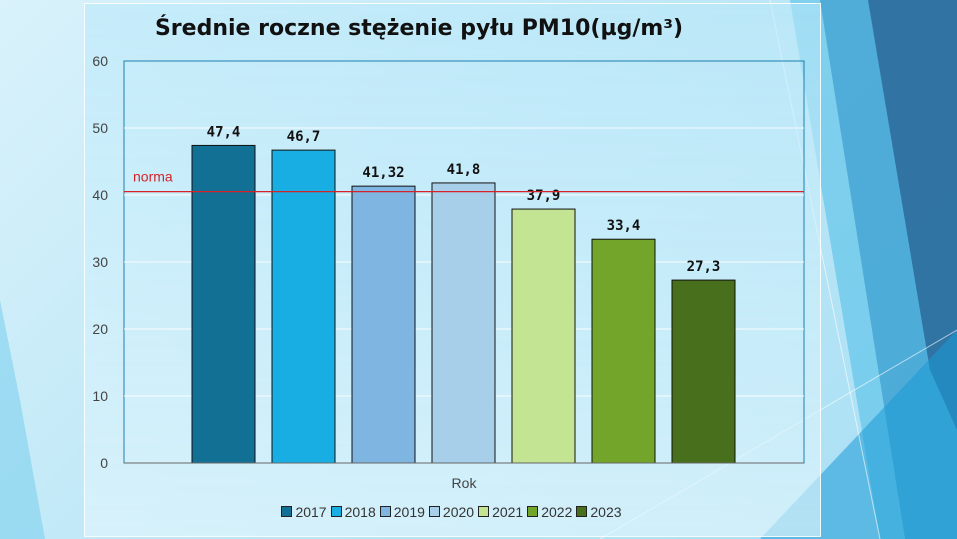 Image resolution: width=957 pixels, height=539 pixels. I want to click on legend-item-2022: 2022, so click(549, 512).